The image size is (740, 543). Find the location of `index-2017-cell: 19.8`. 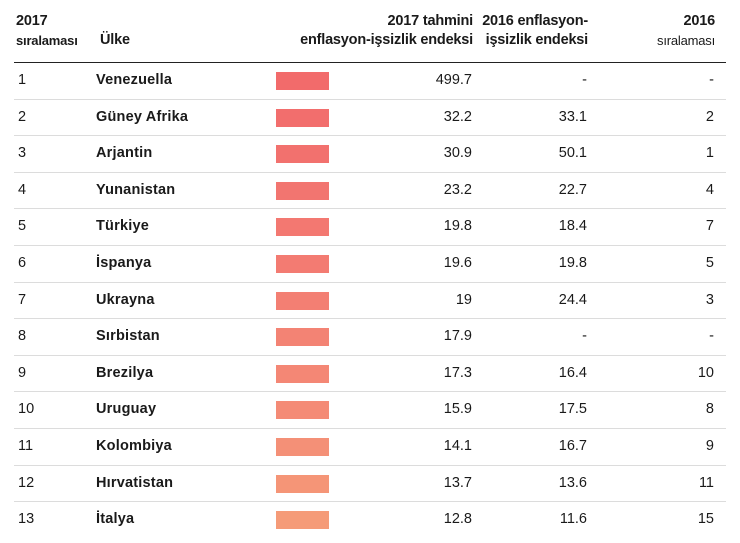

index-2017-cell: 19.8 is located at coordinates (457, 226).